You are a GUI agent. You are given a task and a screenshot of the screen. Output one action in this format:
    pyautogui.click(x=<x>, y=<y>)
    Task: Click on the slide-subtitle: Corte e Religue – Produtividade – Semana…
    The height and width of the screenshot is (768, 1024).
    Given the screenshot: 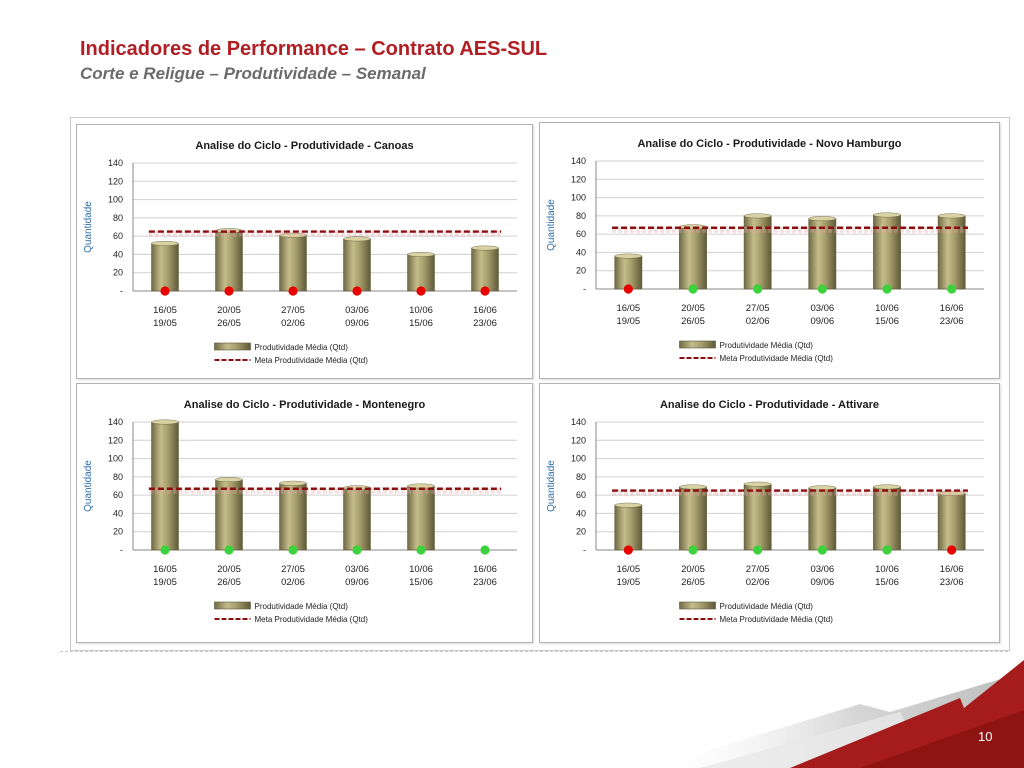 What is the action you would take?
    pyautogui.click(x=253, y=73)
    